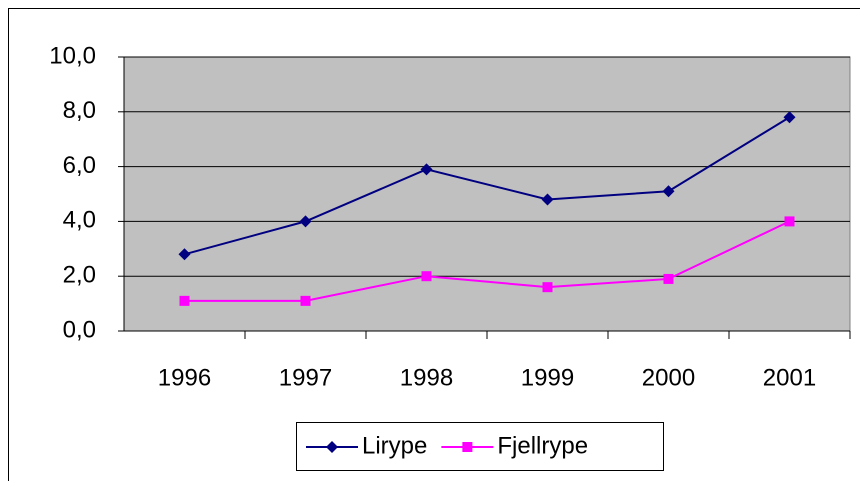 The width and height of the screenshot is (860, 481). What do you see at coordinates (394, 445) in the screenshot?
I see `legend-label: Lirype` at bounding box center [394, 445].